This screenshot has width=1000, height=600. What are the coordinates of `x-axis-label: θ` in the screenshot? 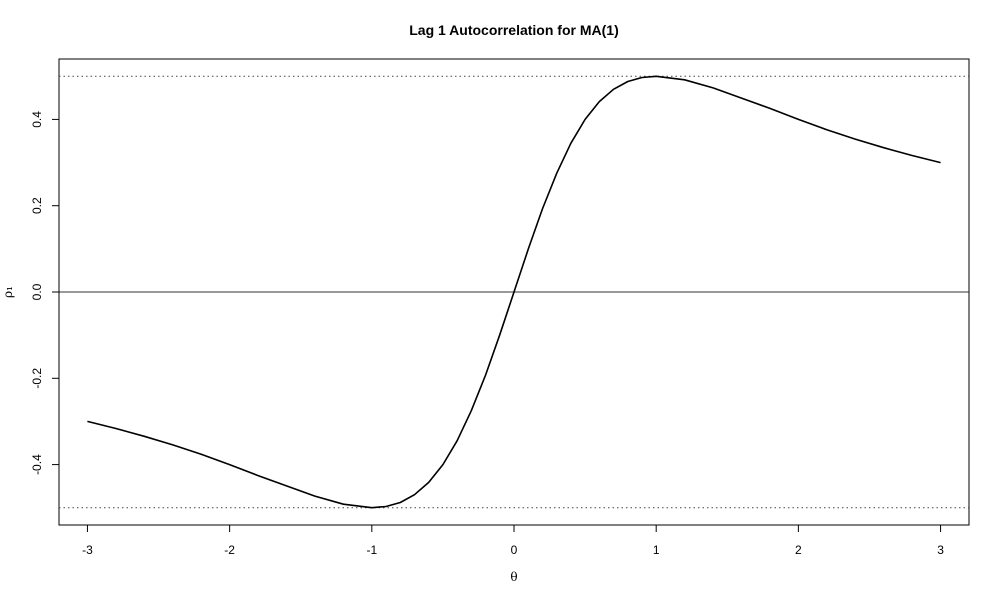 It's located at (513, 577).